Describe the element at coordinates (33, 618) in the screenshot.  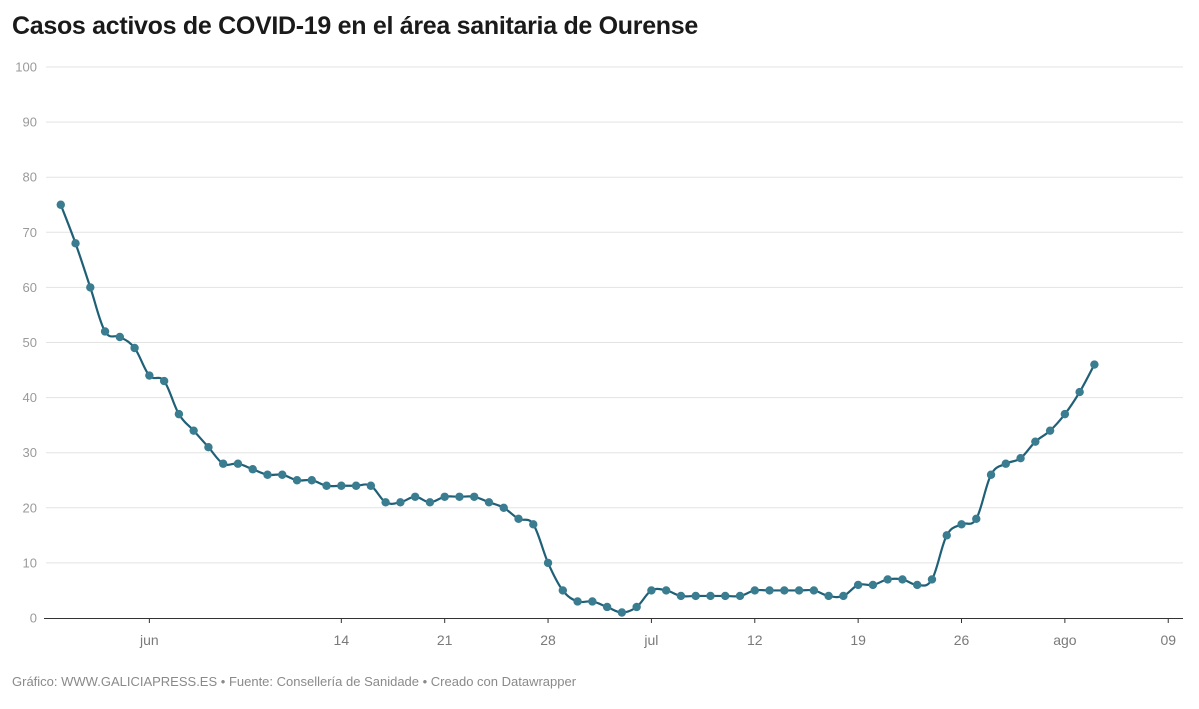
I see `y-tick-label: 0` at that location.